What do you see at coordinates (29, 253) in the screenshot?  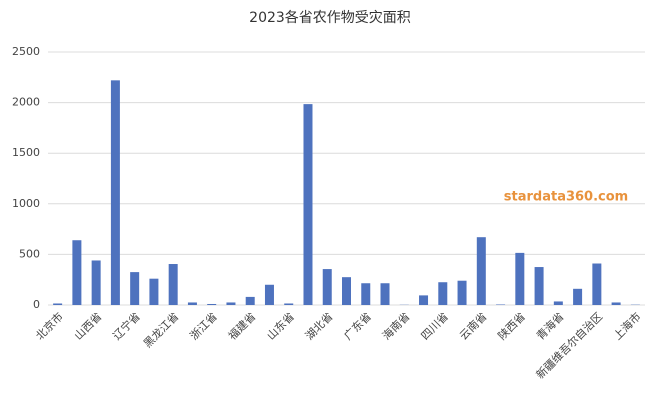 I see `y-tick-label: 500` at bounding box center [29, 253].